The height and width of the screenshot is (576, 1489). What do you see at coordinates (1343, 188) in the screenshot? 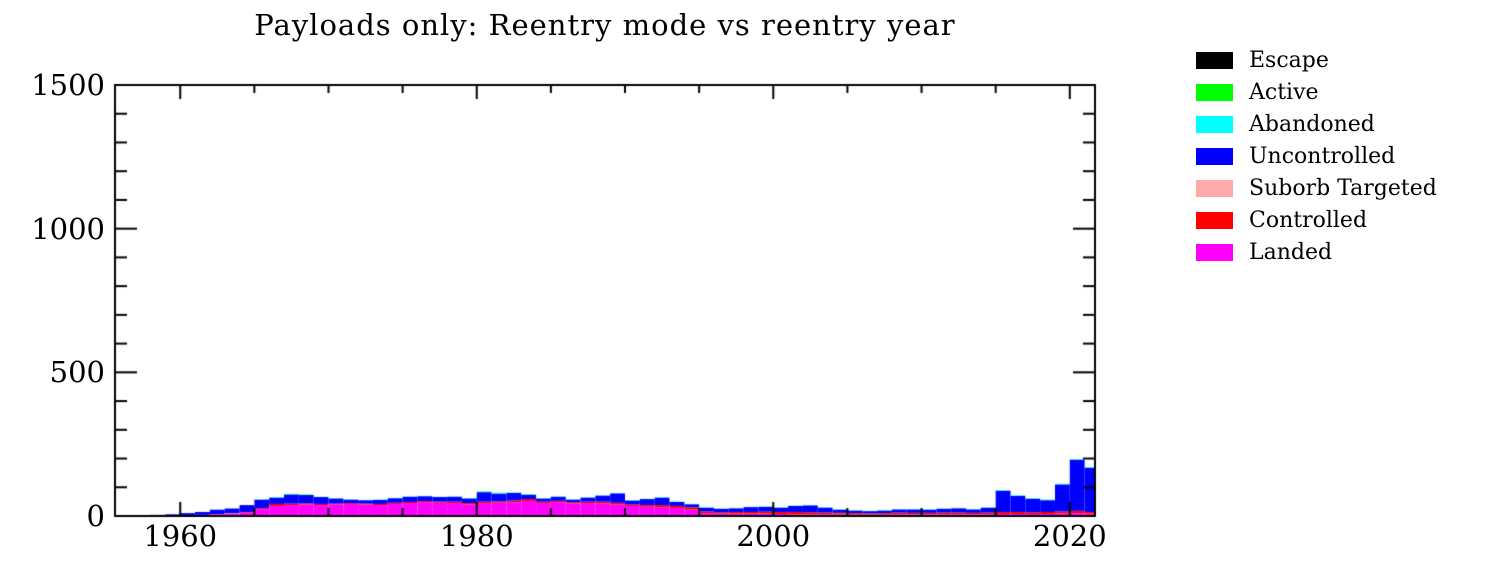
I see `legend-label: Suborb Targeted` at bounding box center [1343, 188].